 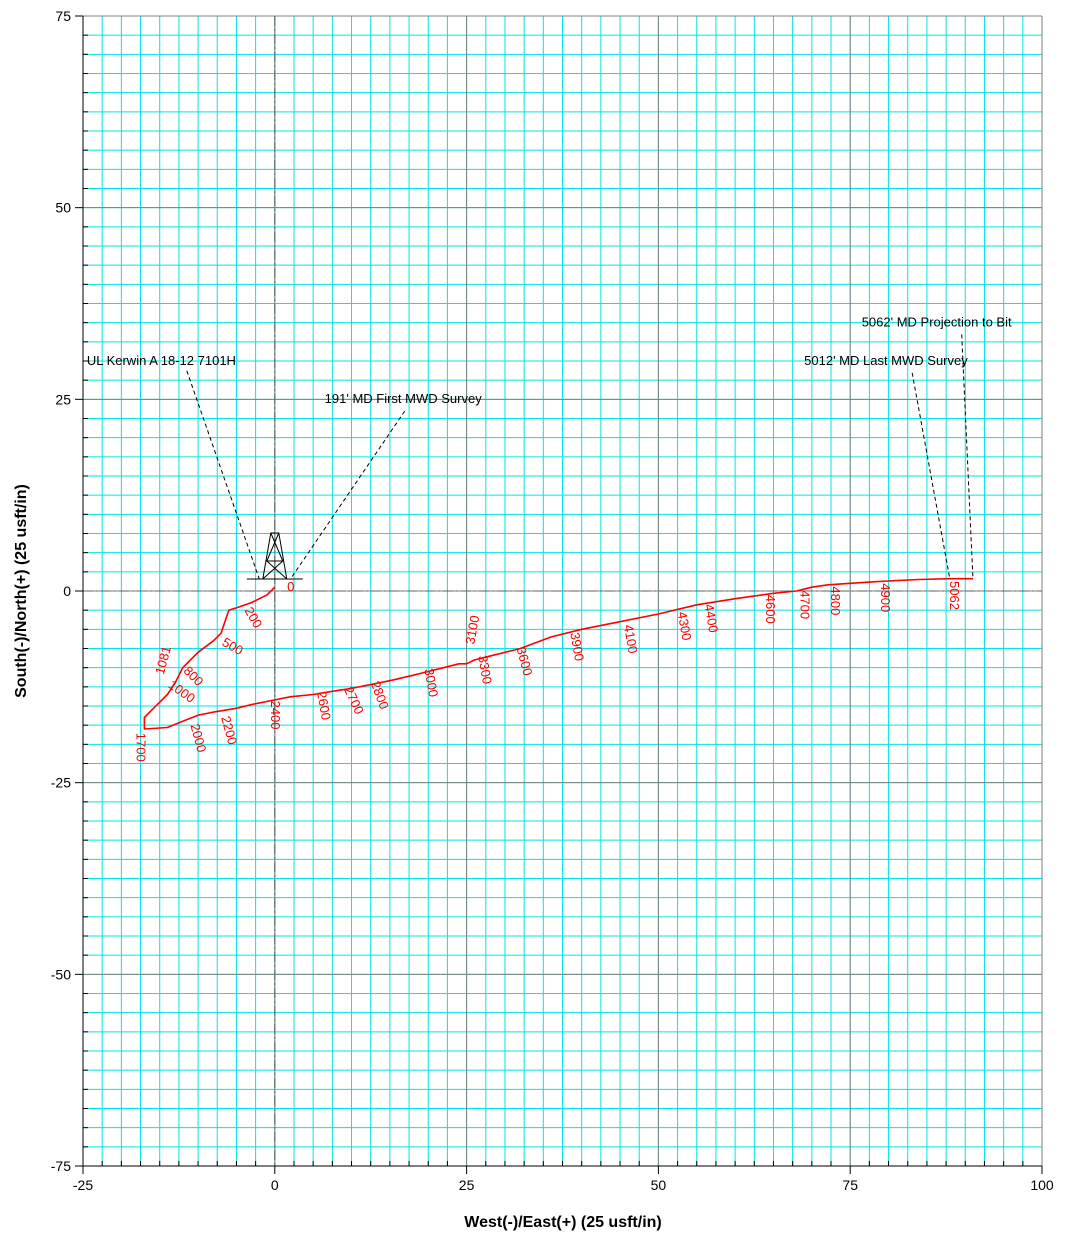 I want to click on md-label: 4900, so click(x=885, y=597).